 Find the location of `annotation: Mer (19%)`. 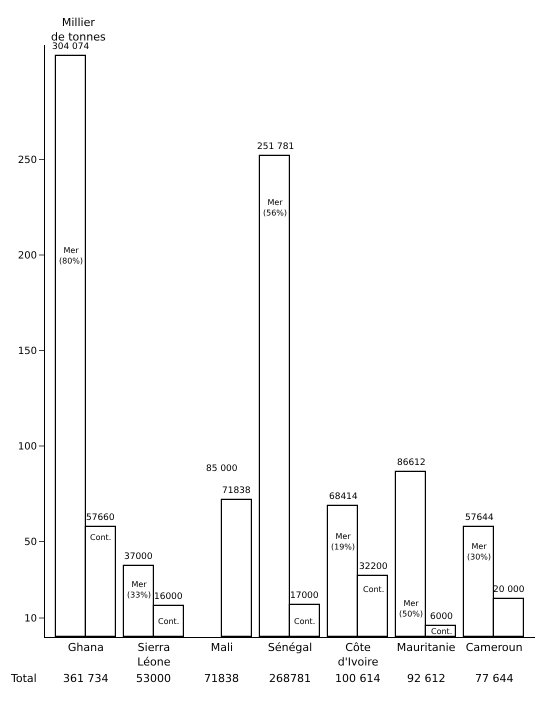

annotation: Mer (19%) is located at coordinates (343, 542).